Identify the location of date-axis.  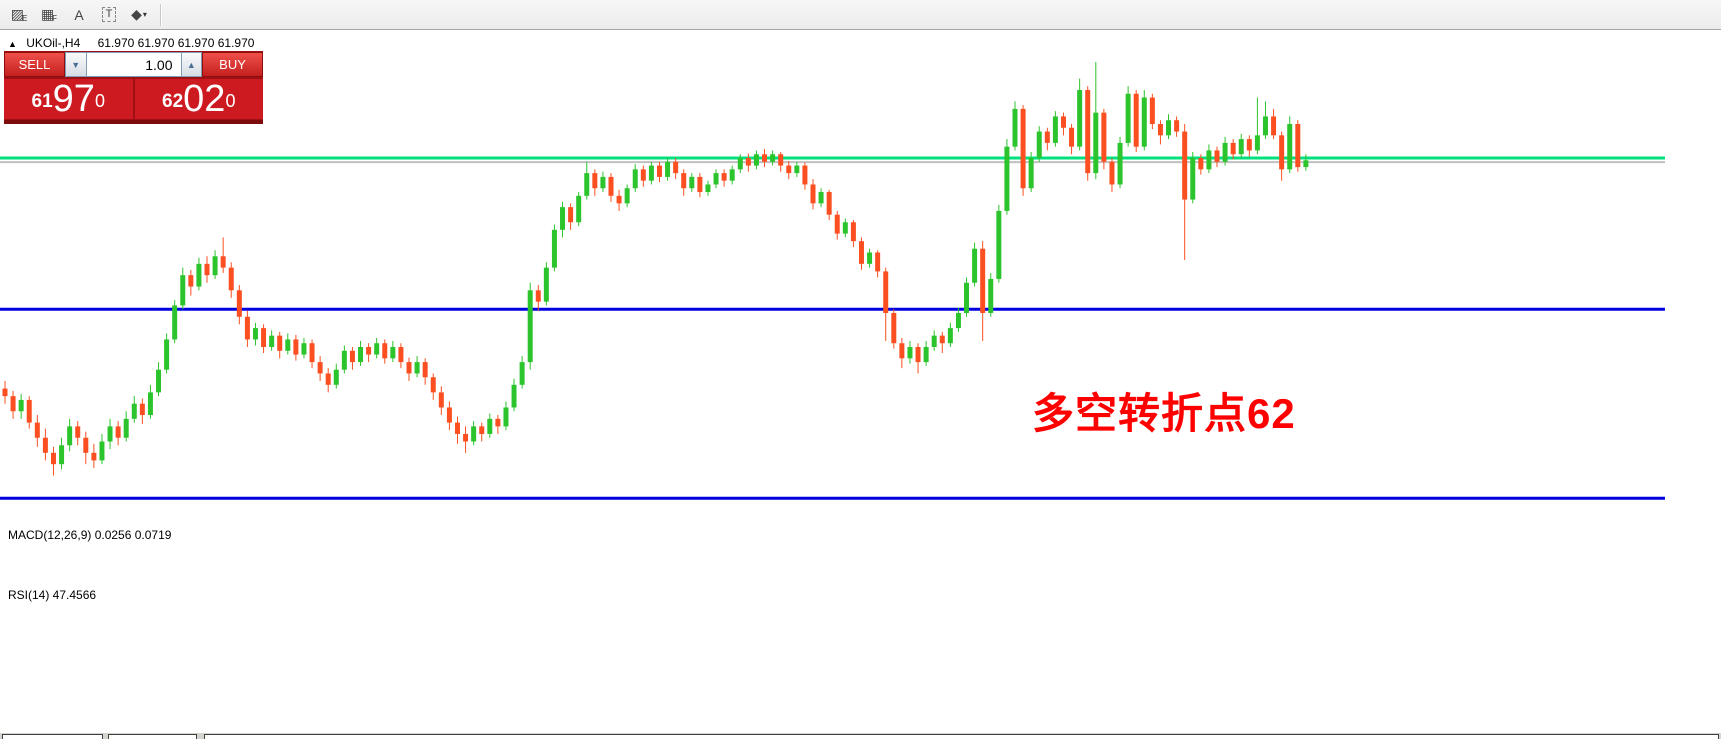
(860, 721).